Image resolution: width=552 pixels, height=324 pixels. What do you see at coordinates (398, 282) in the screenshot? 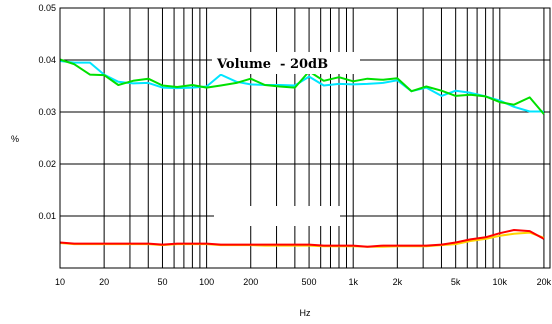
I see `x-tick-label: 2k` at bounding box center [398, 282].